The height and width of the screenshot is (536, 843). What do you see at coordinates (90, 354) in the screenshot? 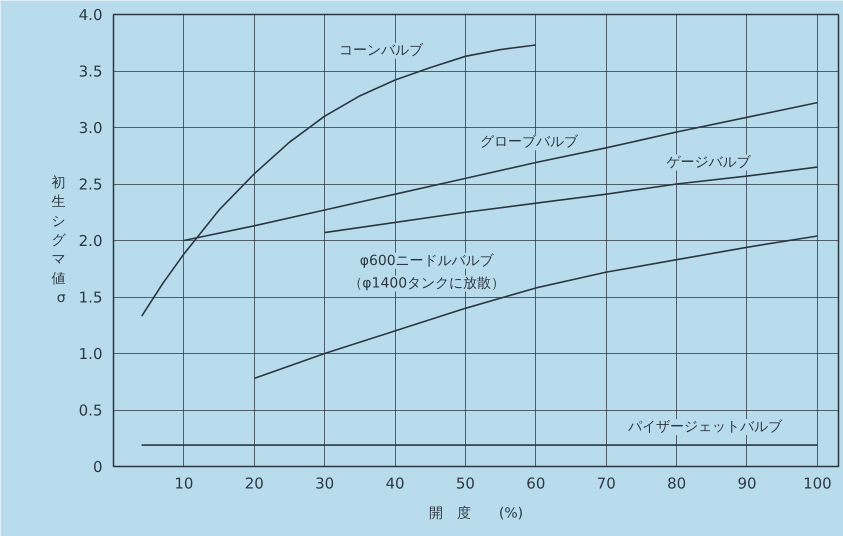
I see `y-tick-label: 1.0` at bounding box center [90, 354].